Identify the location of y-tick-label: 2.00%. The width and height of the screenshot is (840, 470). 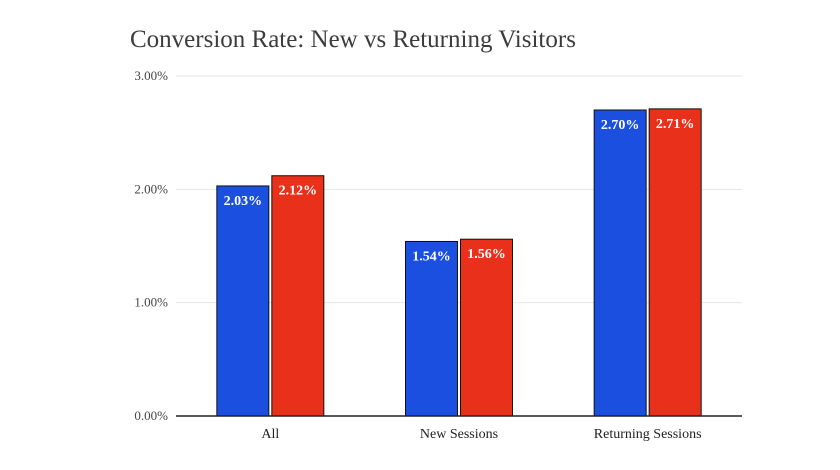
(151, 188).